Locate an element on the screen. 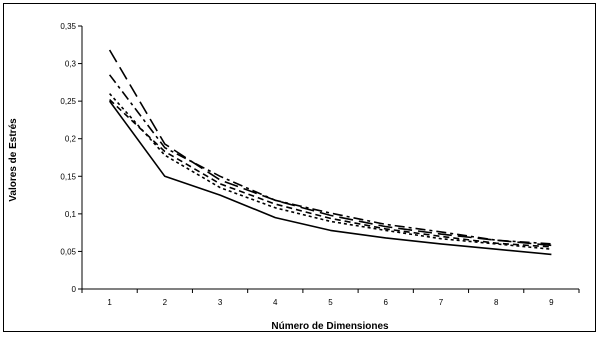 Image resolution: width=601 pixels, height=338 pixels. x-axis-title: Número de Dimensiones is located at coordinates (330, 326).